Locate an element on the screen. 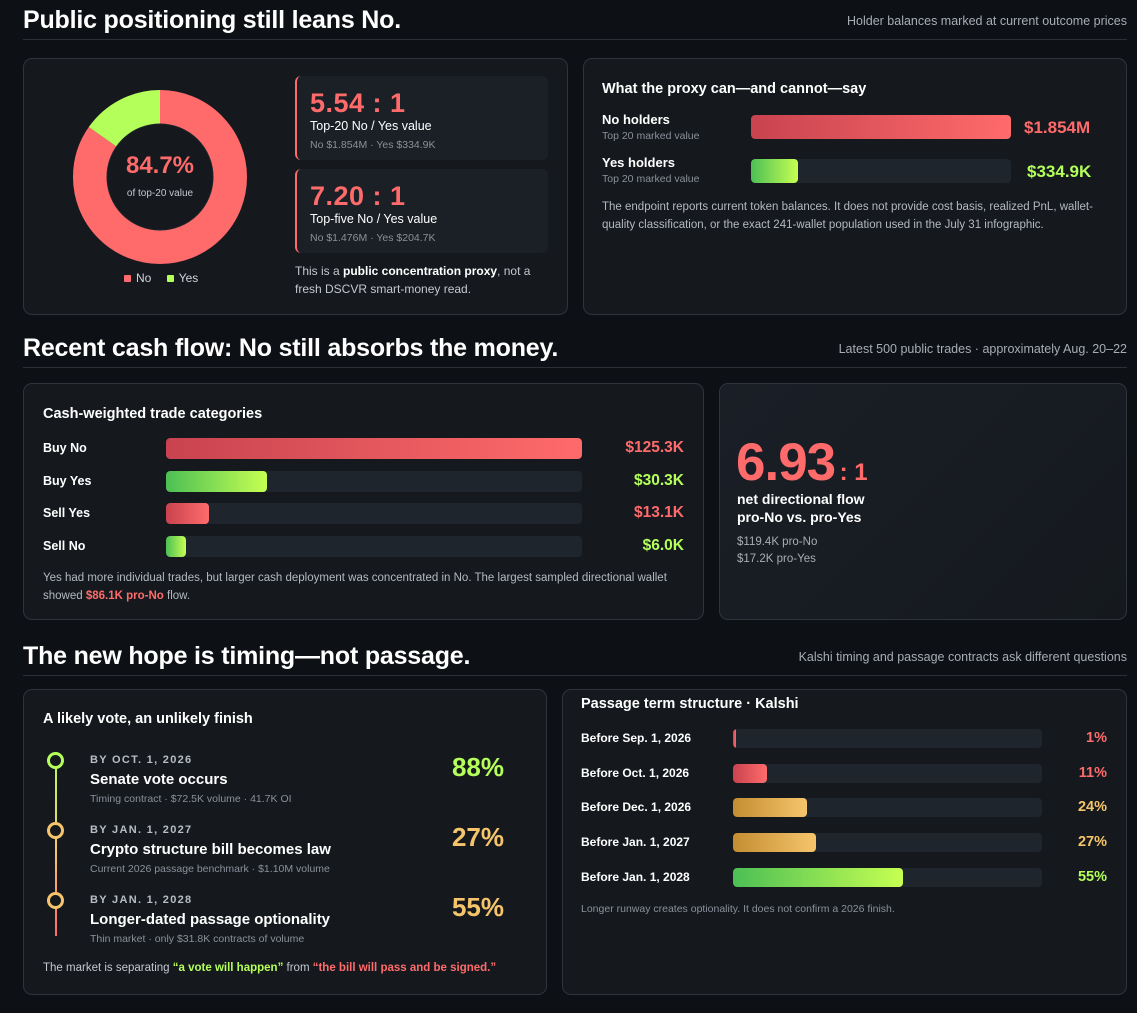 The height and width of the screenshot is (1013, 1137). timeline-date: BY JAN. 1, 2027 is located at coordinates (141, 830).